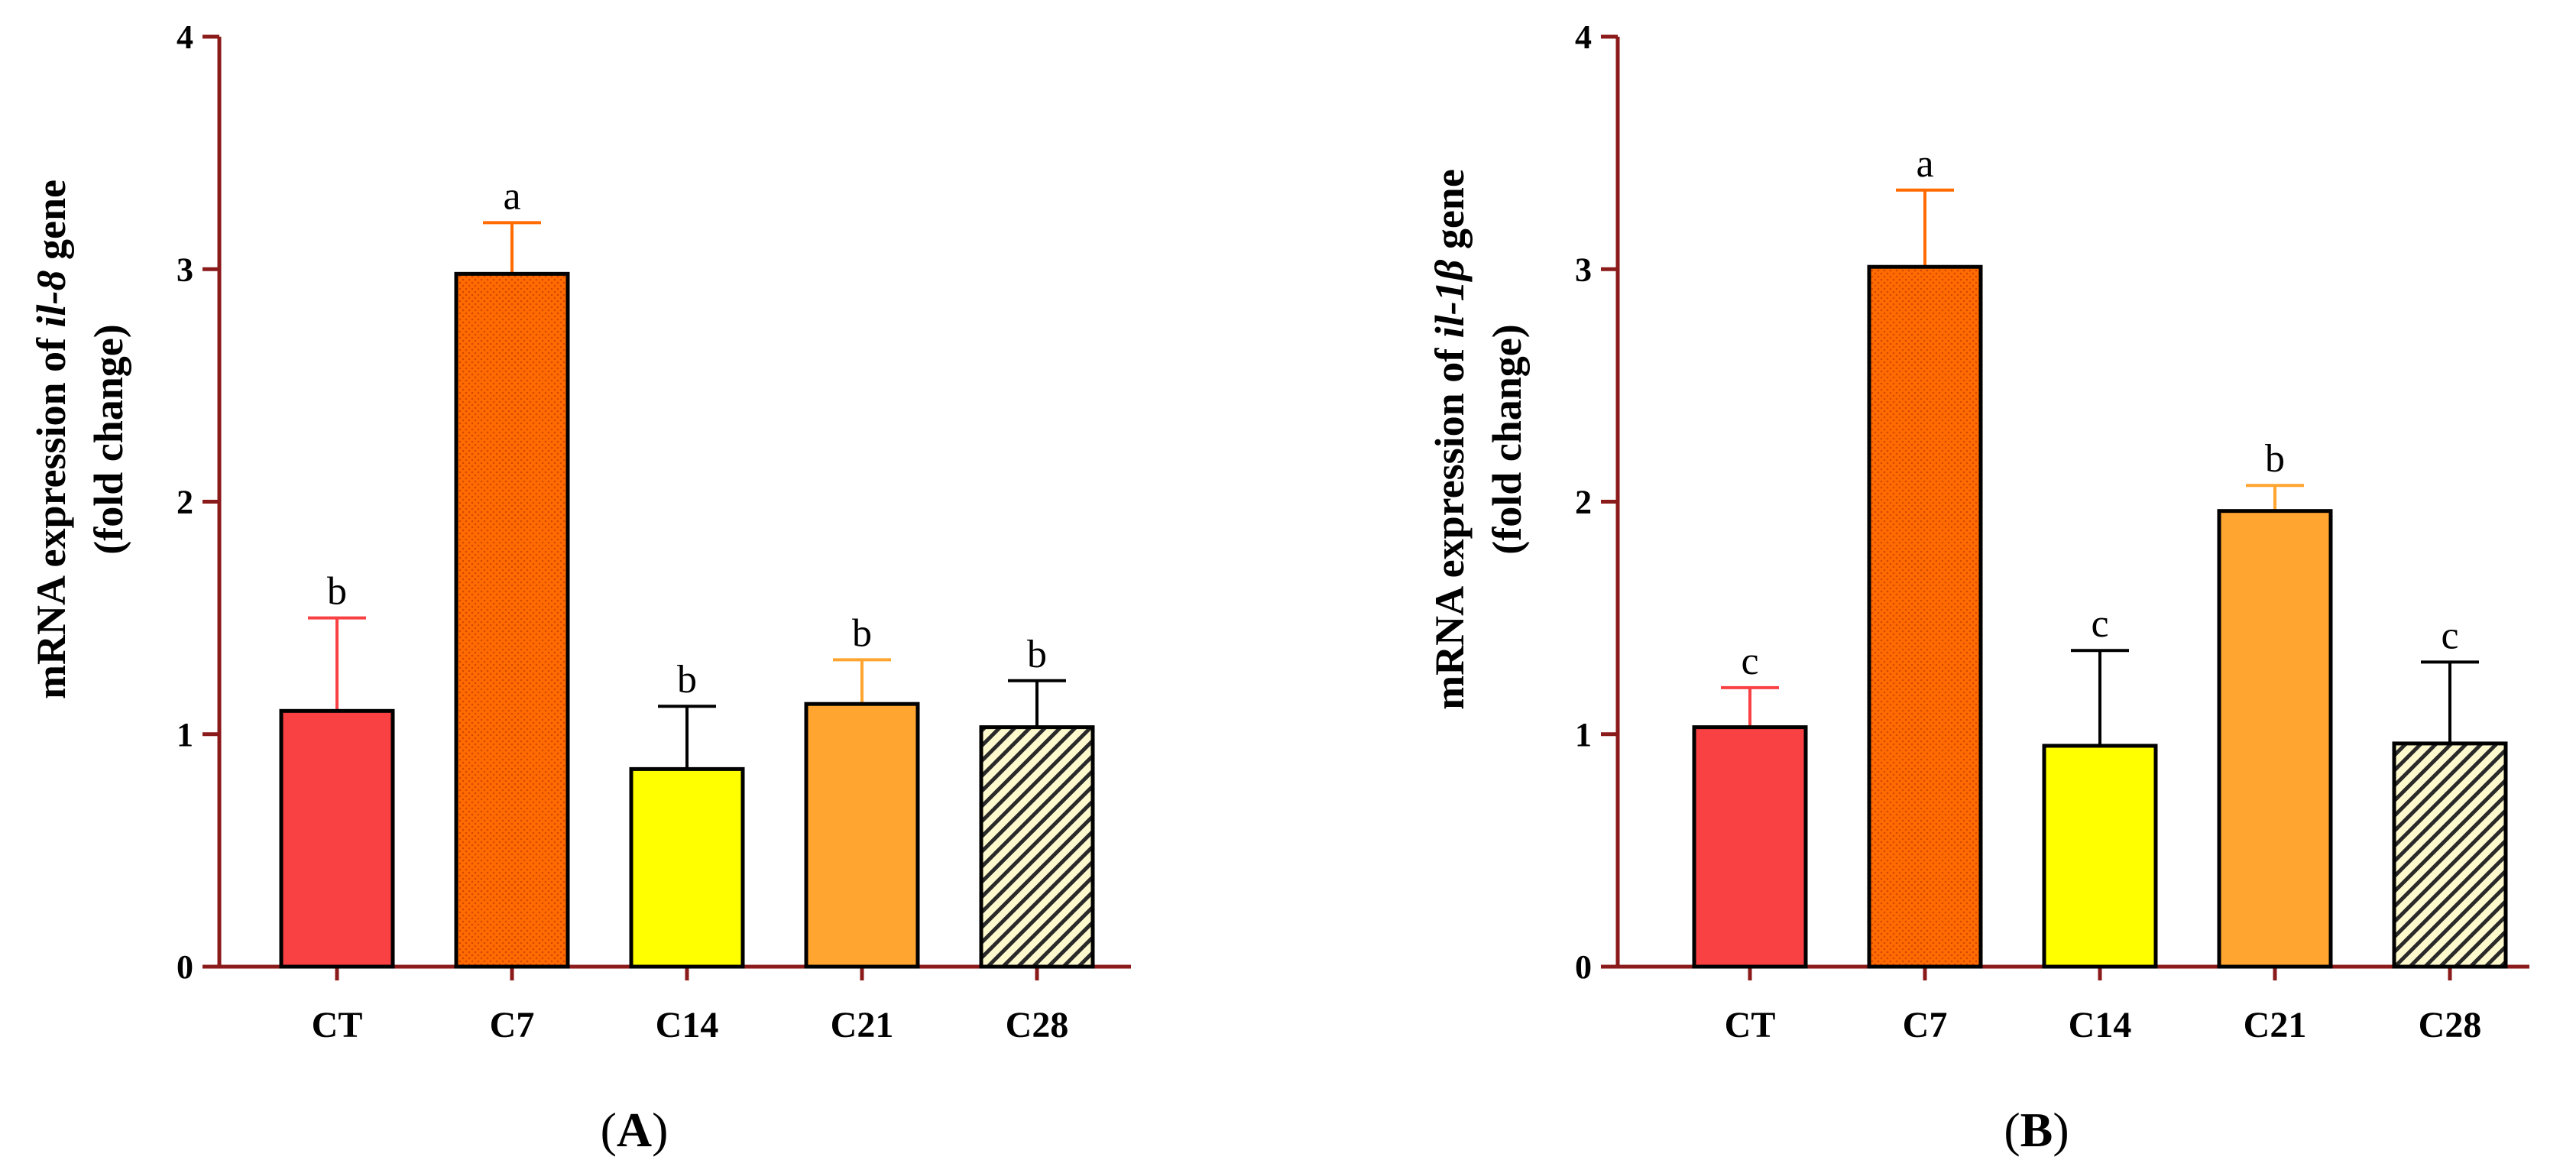 The width and height of the screenshot is (2576, 1173). What do you see at coordinates (1750, 847) in the screenshot?
I see `bar-b-ct` at bounding box center [1750, 847].